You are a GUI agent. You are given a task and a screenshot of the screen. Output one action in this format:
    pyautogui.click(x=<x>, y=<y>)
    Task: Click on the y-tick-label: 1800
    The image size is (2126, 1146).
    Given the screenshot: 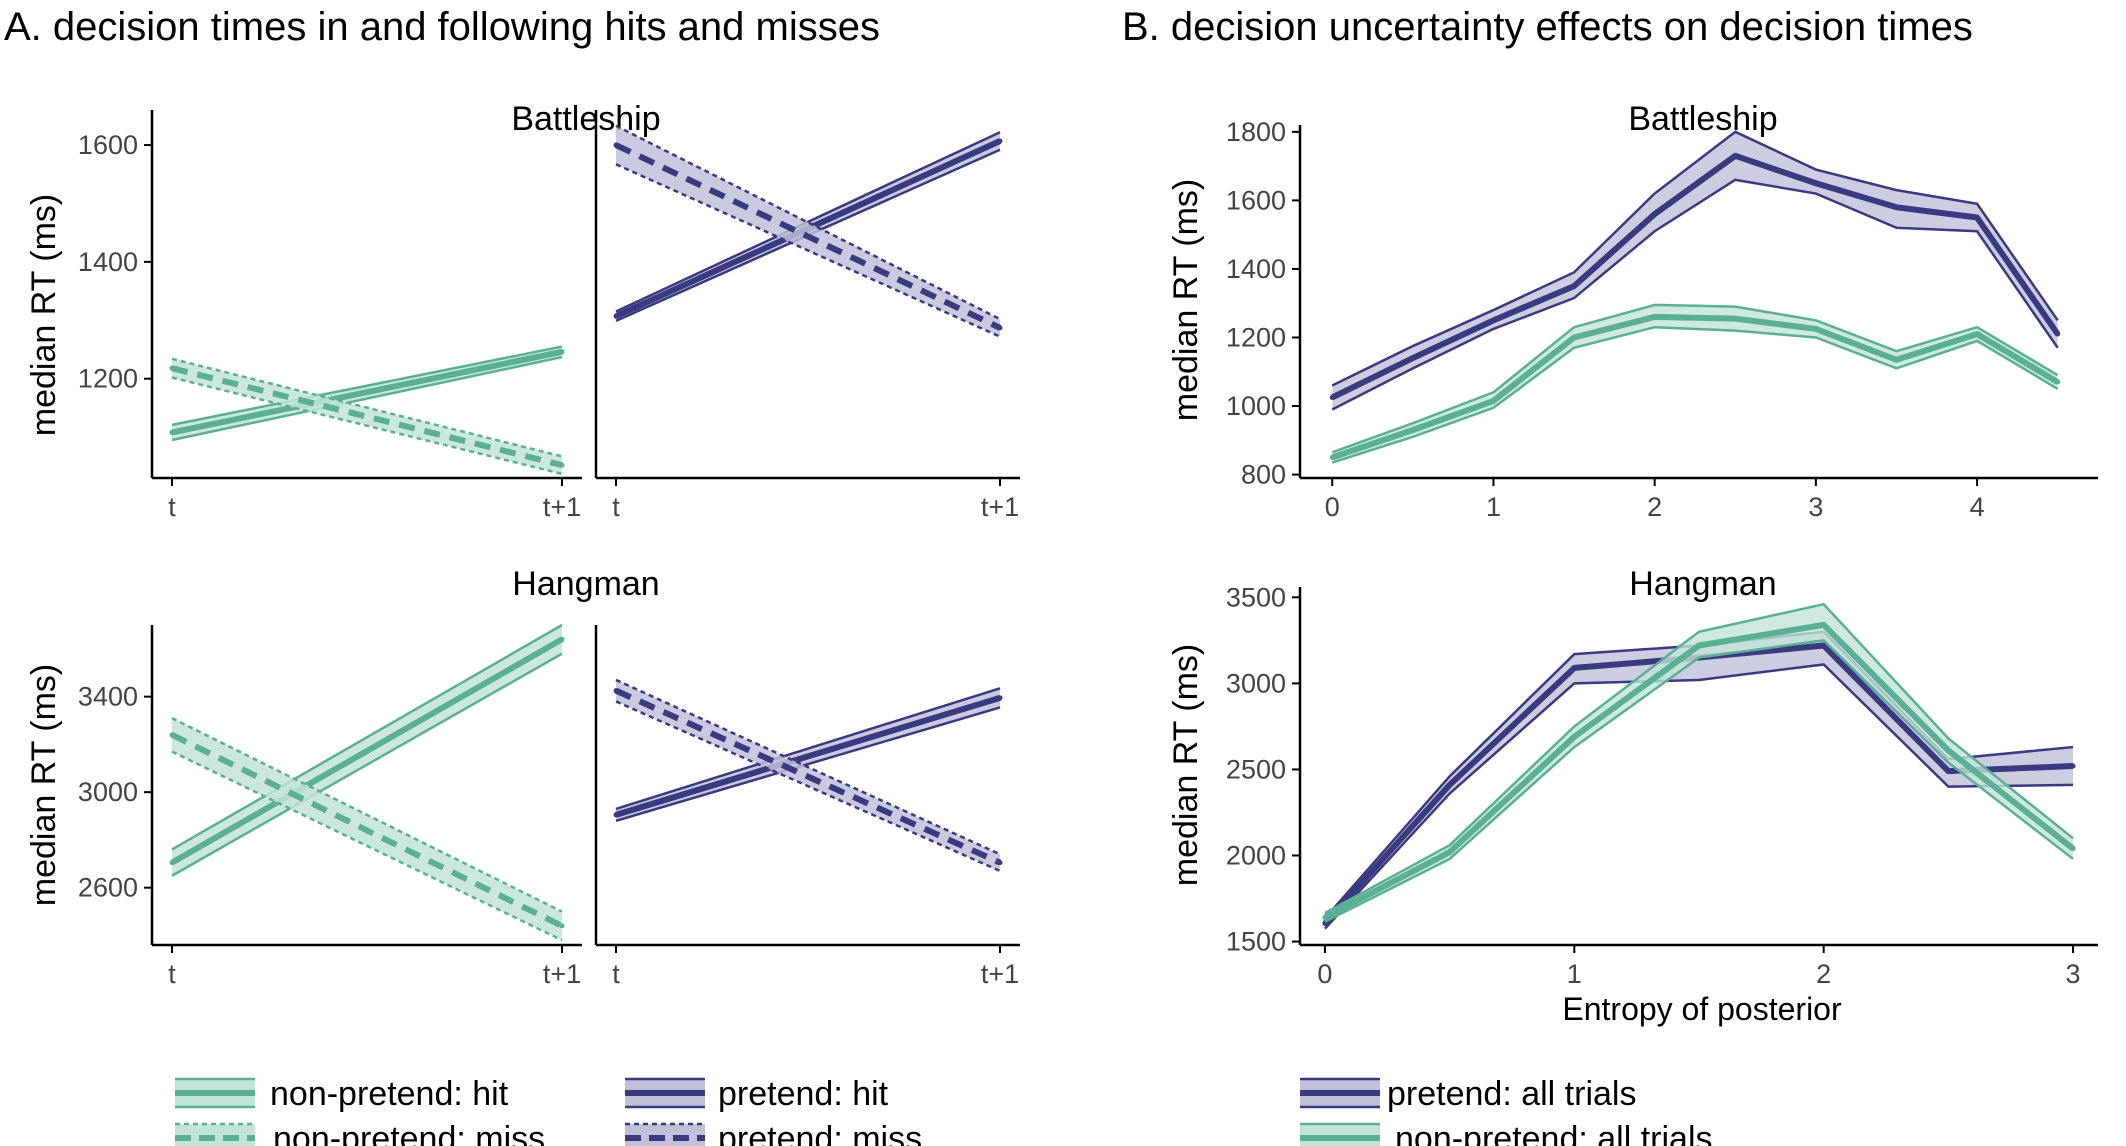 What is the action you would take?
    pyautogui.click(x=1256, y=132)
    